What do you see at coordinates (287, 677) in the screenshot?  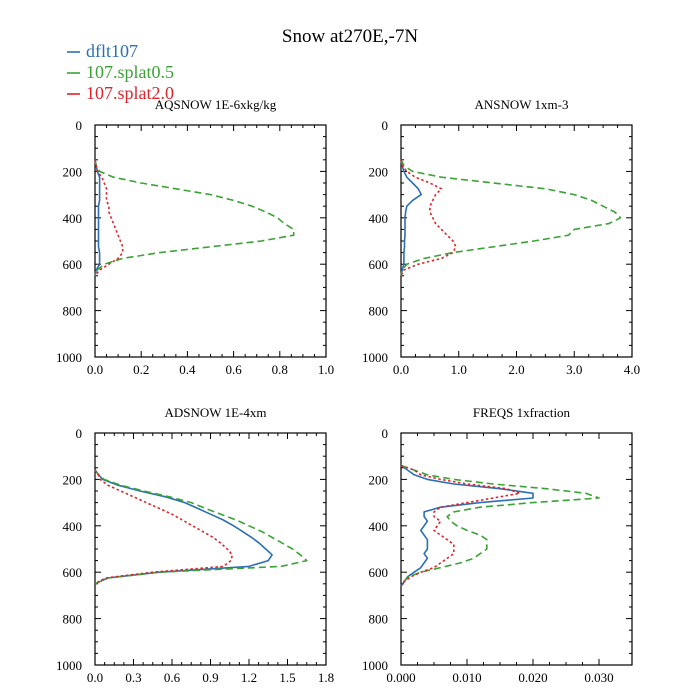 I see `x-tick-label: 1.5` at bounding box center [287, 677].